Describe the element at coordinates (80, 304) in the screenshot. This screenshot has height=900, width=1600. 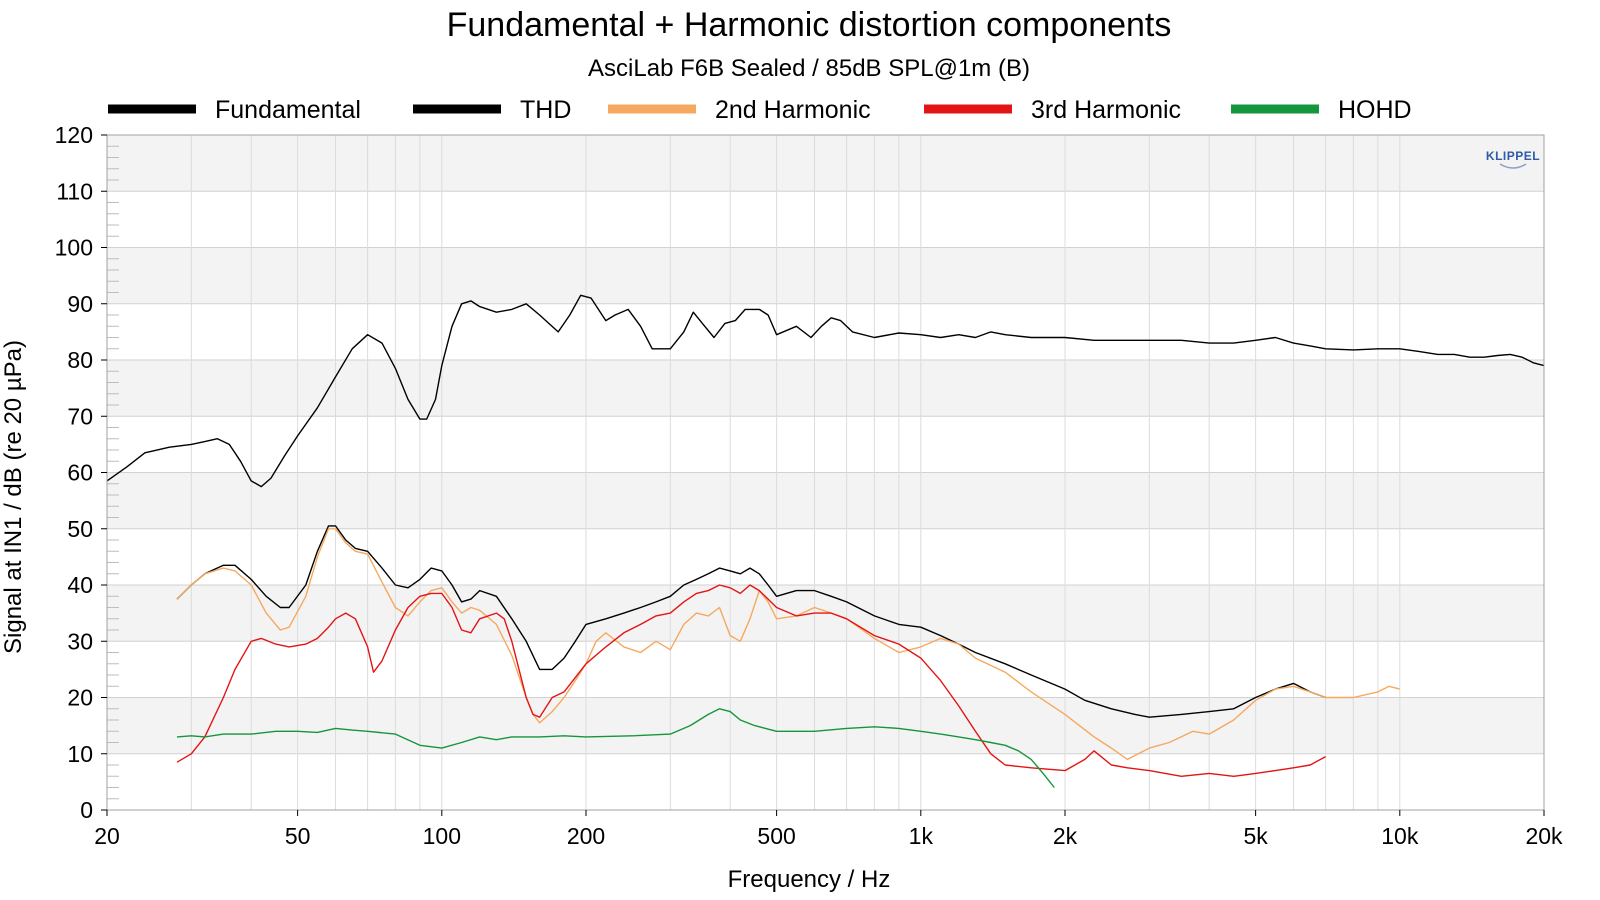
I see `y-tick-label: 90` at that location.